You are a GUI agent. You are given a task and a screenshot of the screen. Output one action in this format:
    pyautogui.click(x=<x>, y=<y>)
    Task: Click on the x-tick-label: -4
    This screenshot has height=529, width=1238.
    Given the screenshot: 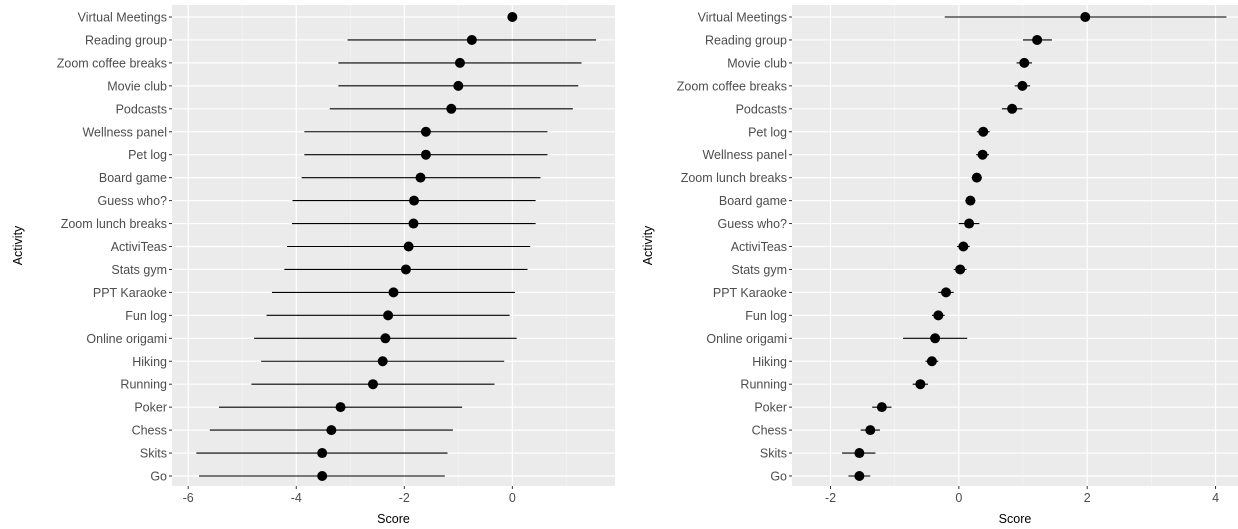 What is the action you would take?
    pyautogui.click(x=296, y=498)
    